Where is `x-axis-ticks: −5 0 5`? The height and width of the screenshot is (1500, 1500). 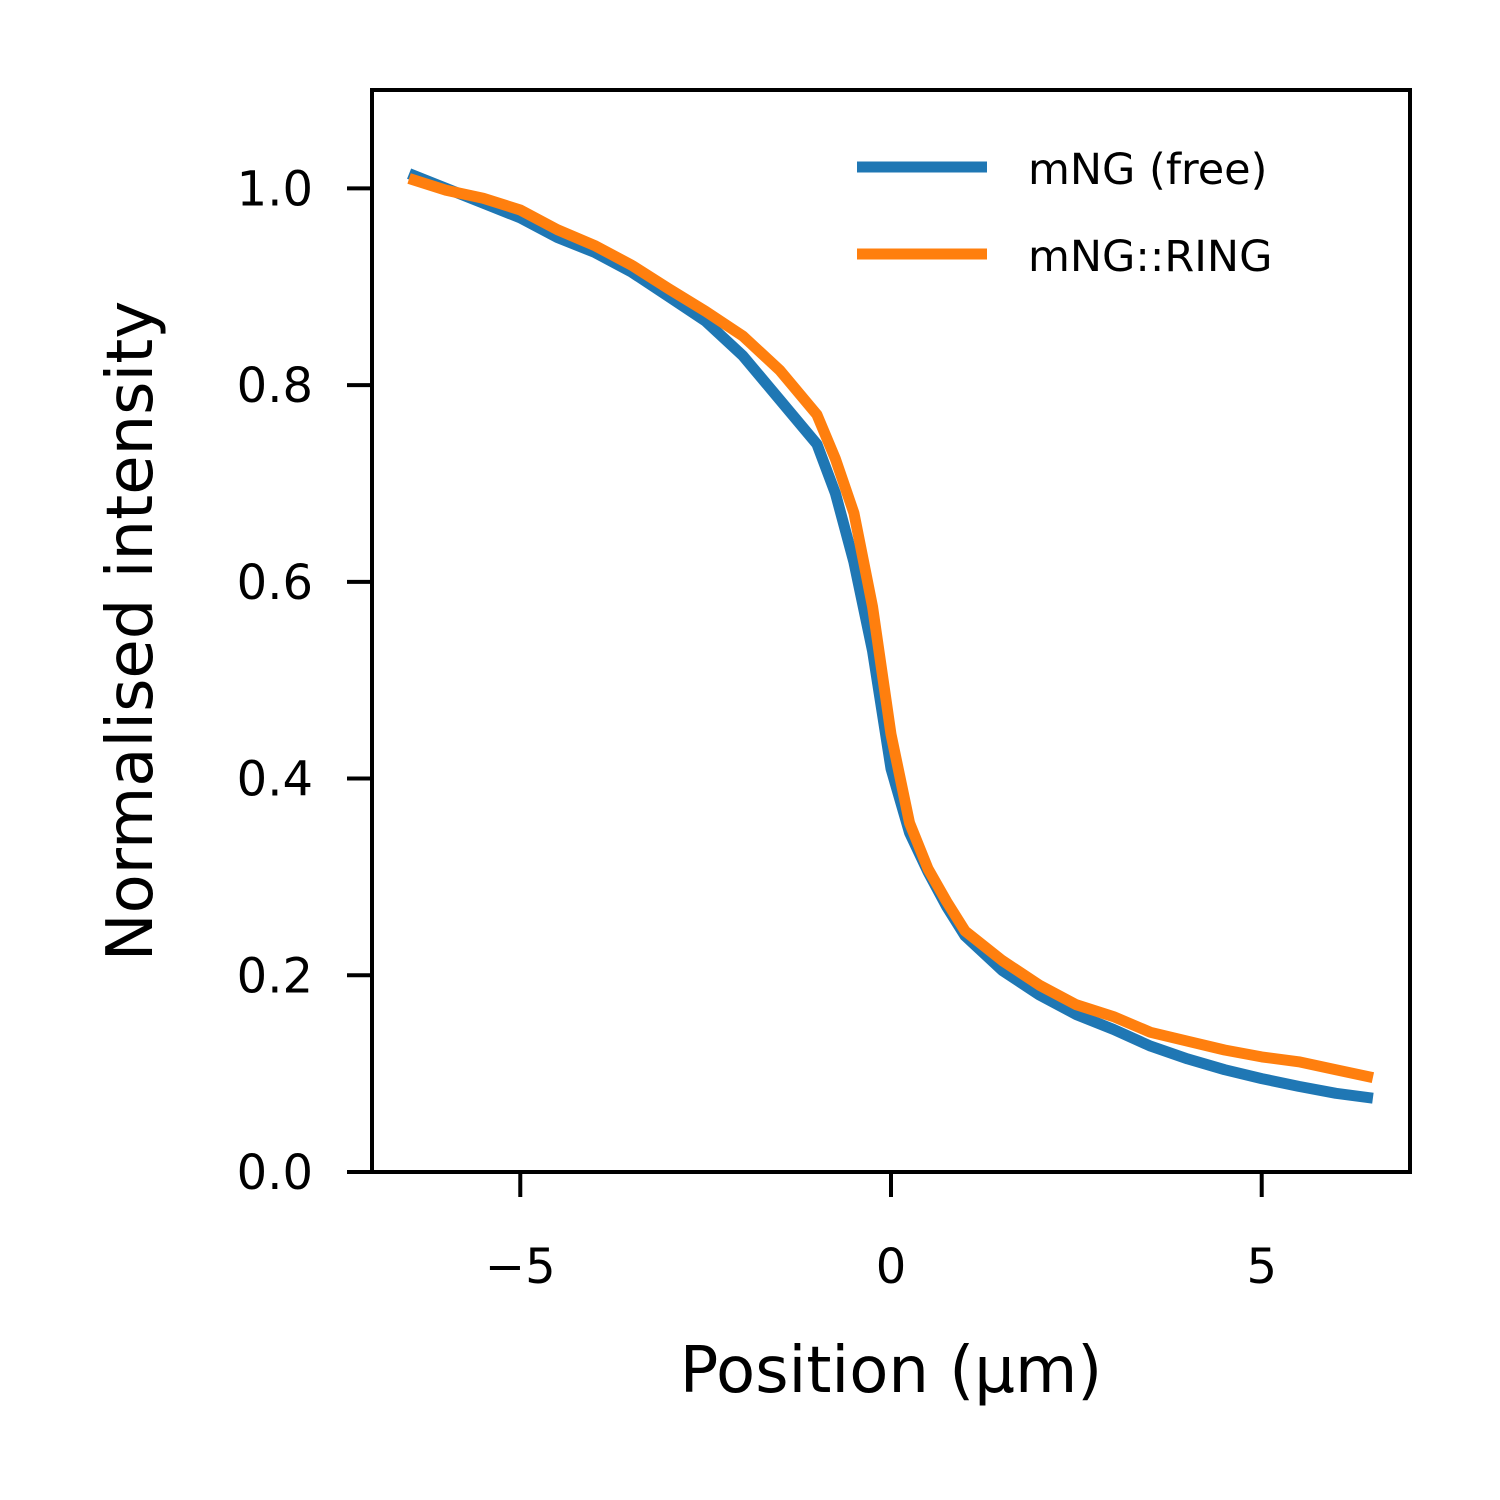 x-axis-ticks: −5 0 5 is located at coordinates (881, 1233).